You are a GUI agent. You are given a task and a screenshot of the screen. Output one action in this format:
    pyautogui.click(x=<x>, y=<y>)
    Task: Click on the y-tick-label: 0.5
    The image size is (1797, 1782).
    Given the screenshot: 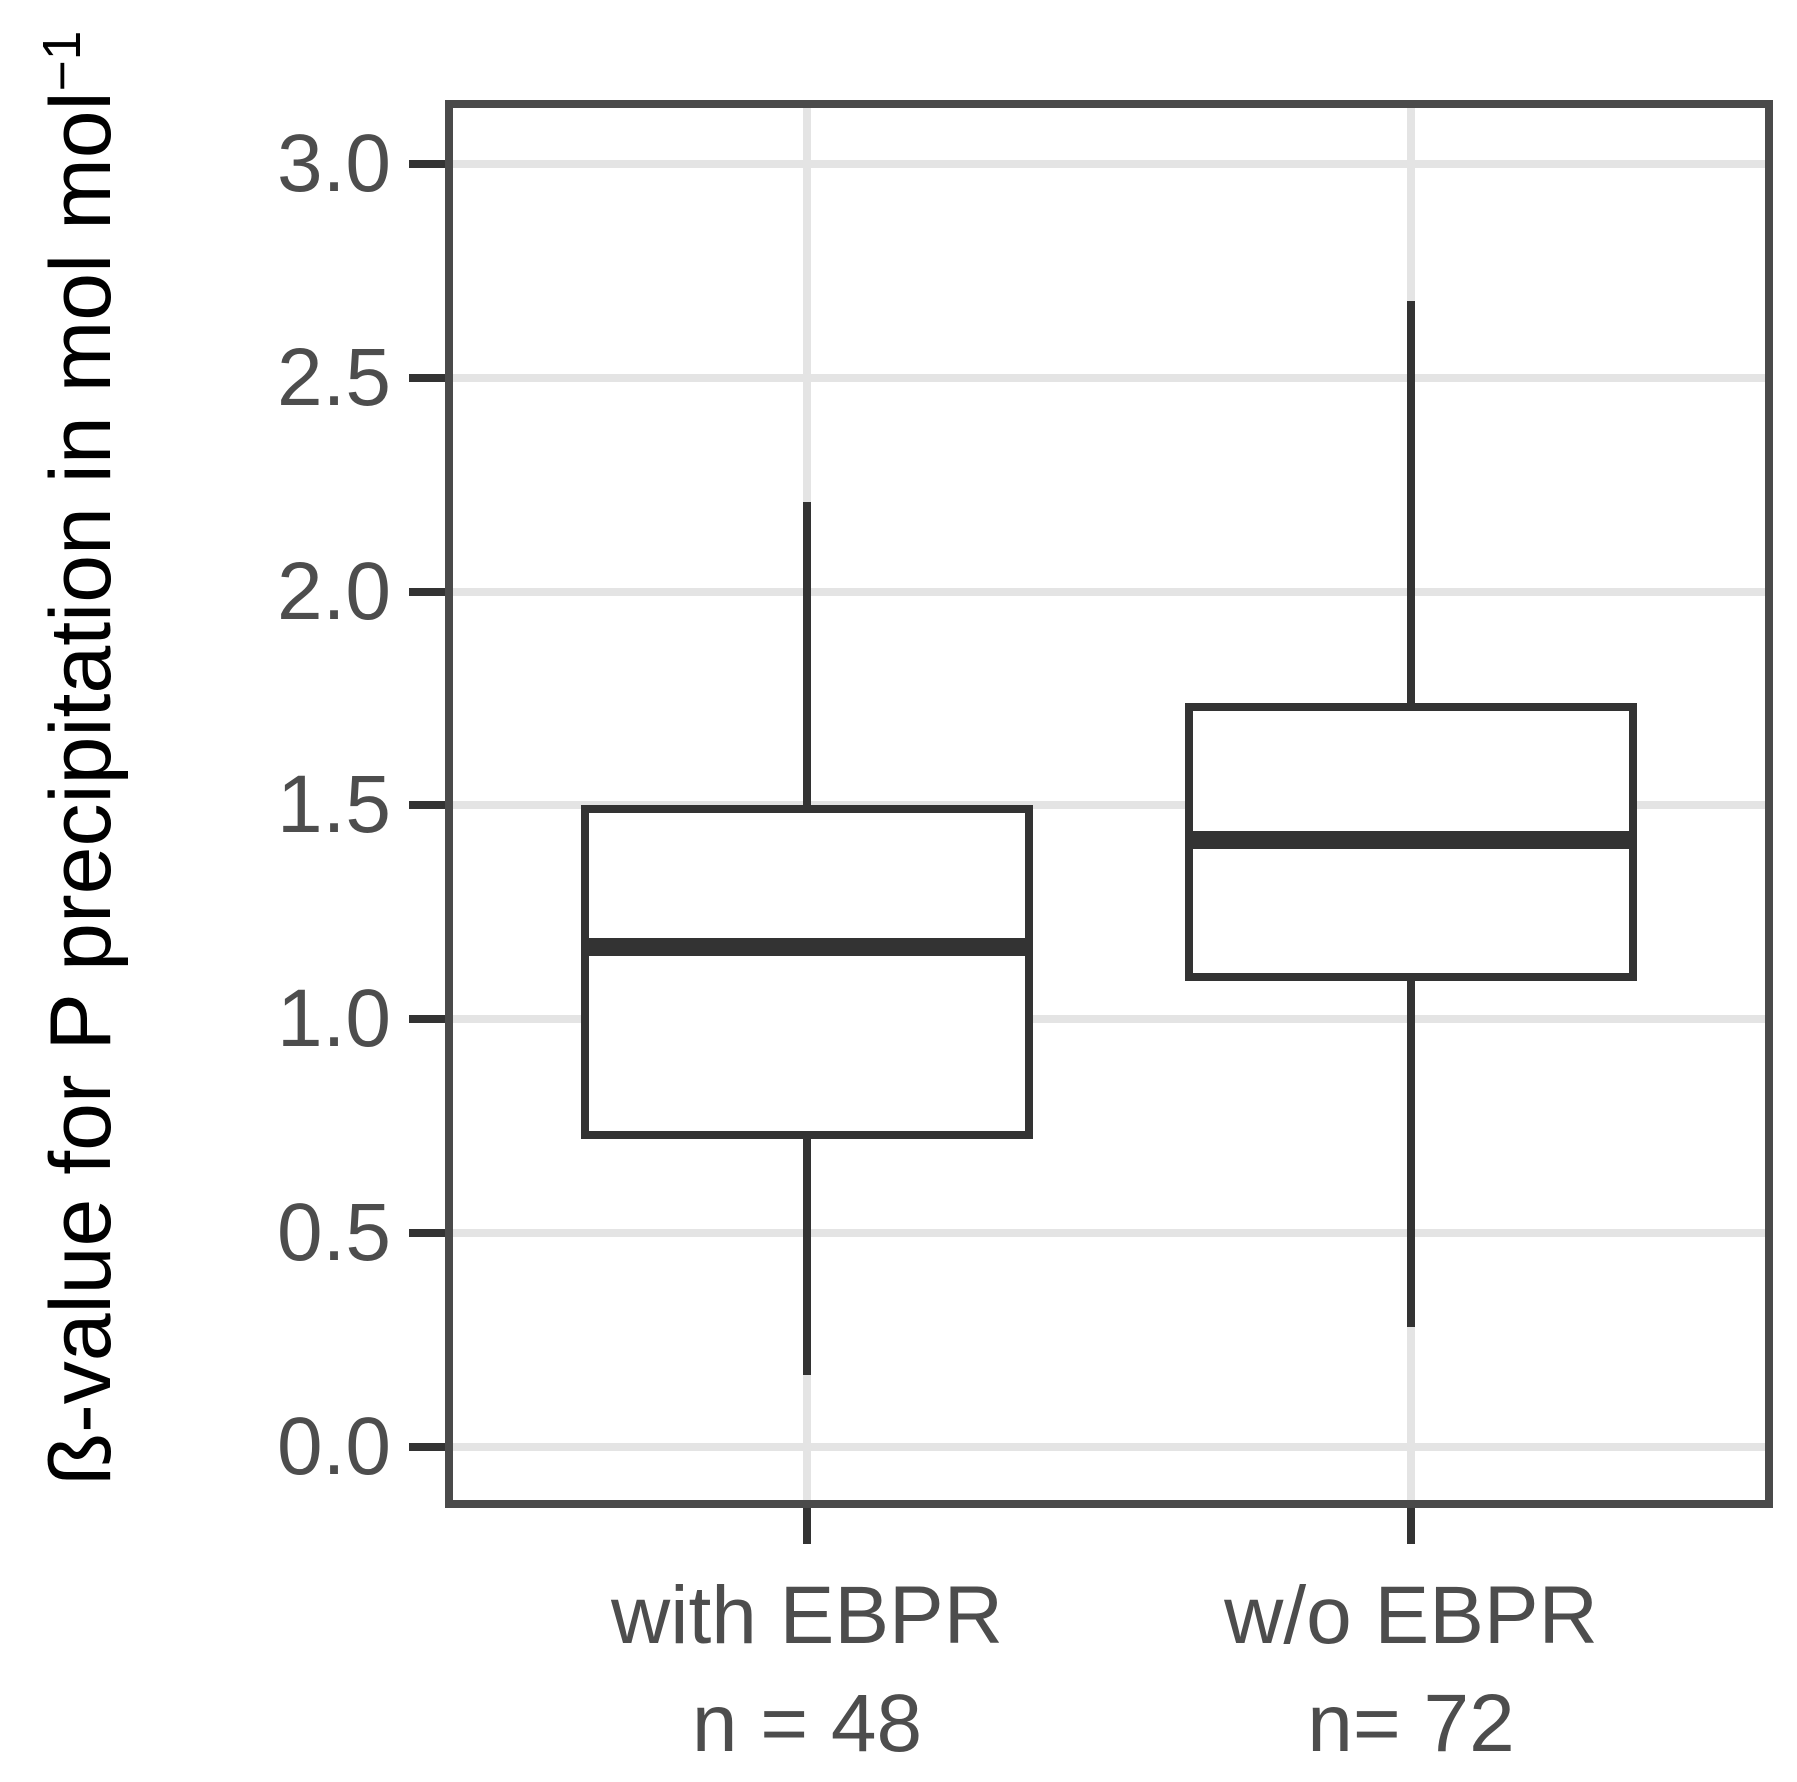 What is the action you would take?
    pyautogui.click(x=334, y=1232)
    